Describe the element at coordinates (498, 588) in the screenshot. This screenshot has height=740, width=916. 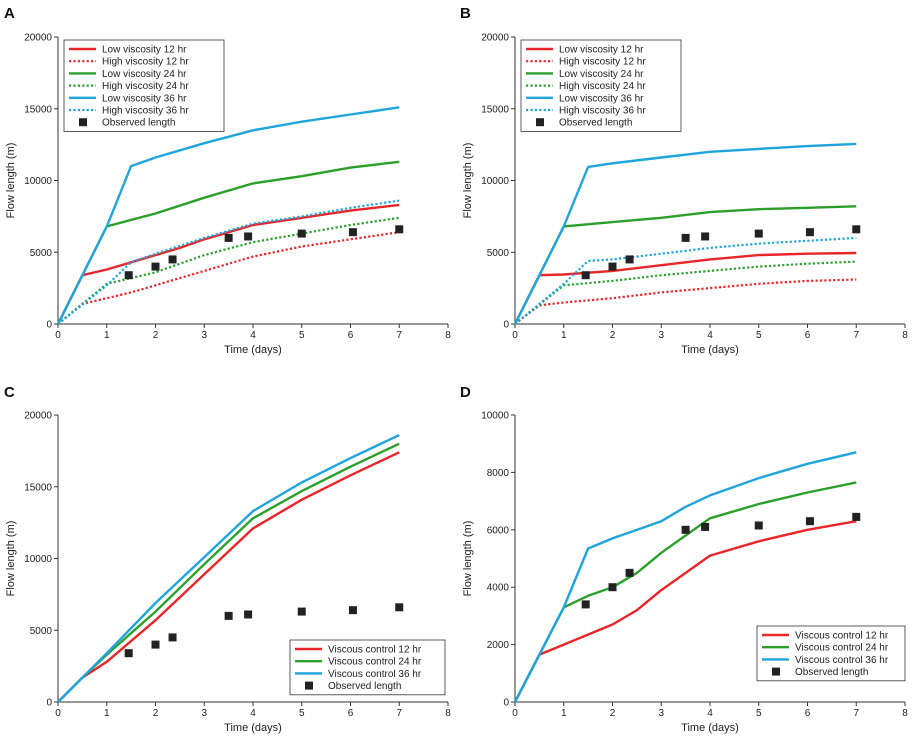
I see `y-tick-label: 4000` at that location.